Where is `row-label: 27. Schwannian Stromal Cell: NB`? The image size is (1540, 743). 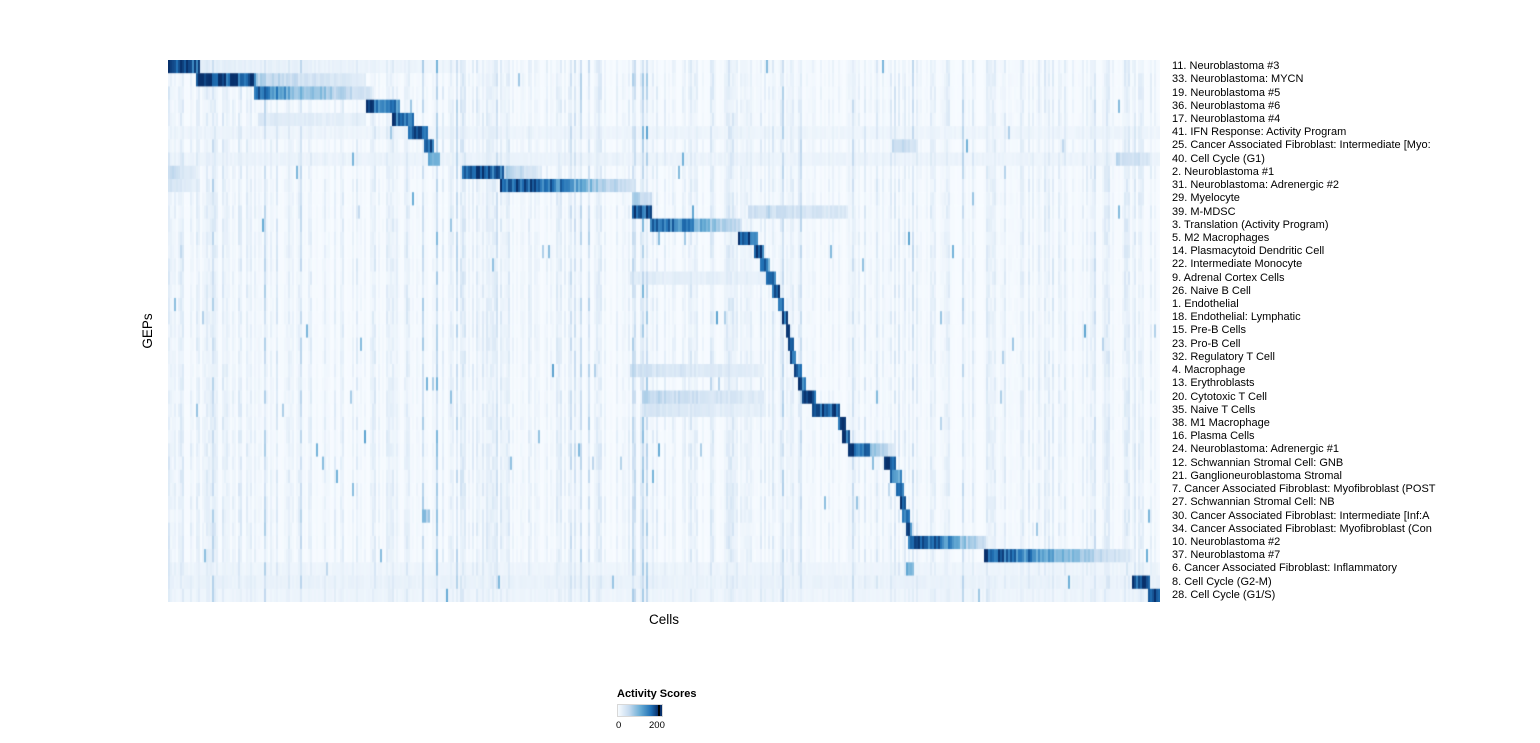 row-label: 27. Schwannian Stromal Cell: NB is located at coordinates (1253, 502).